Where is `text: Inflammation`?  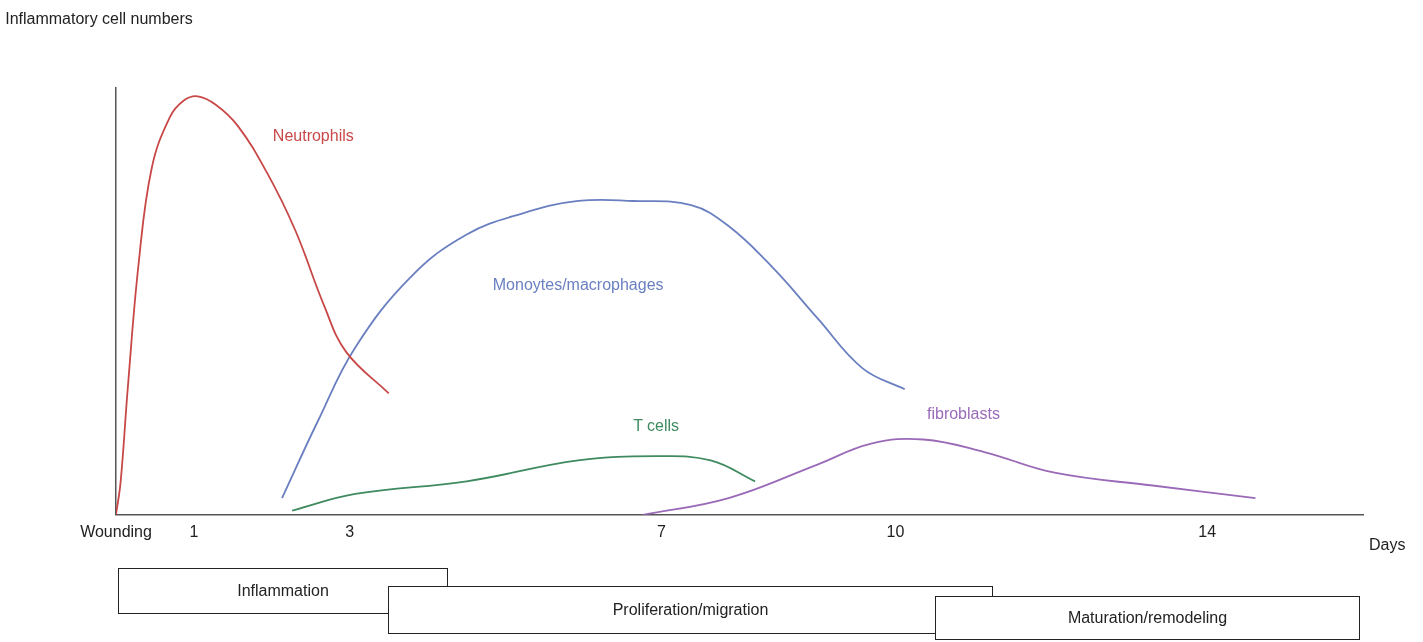 text: Inflammation is located at coordinates (283, 591).